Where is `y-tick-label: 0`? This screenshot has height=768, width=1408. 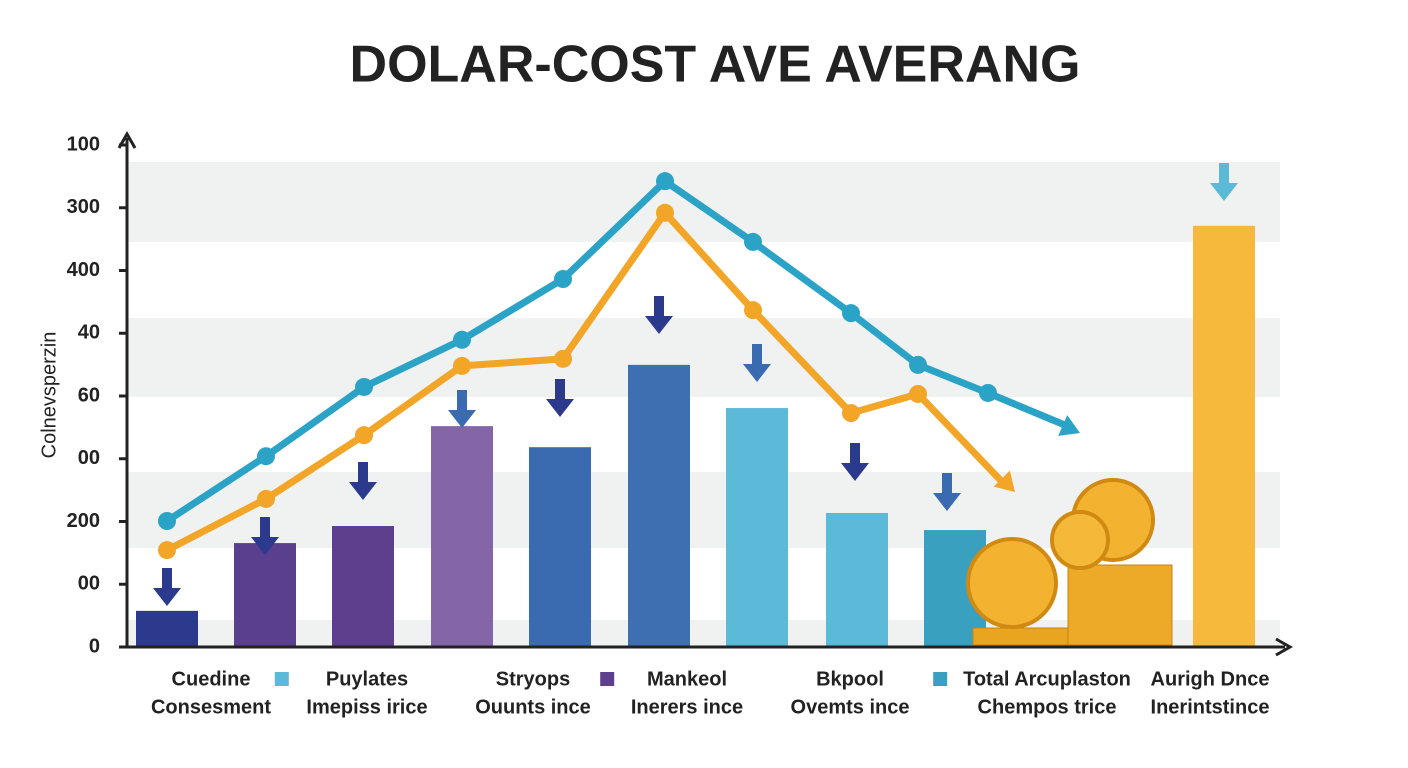
y-tick-label: 0 is located at coordinates (94, 646).